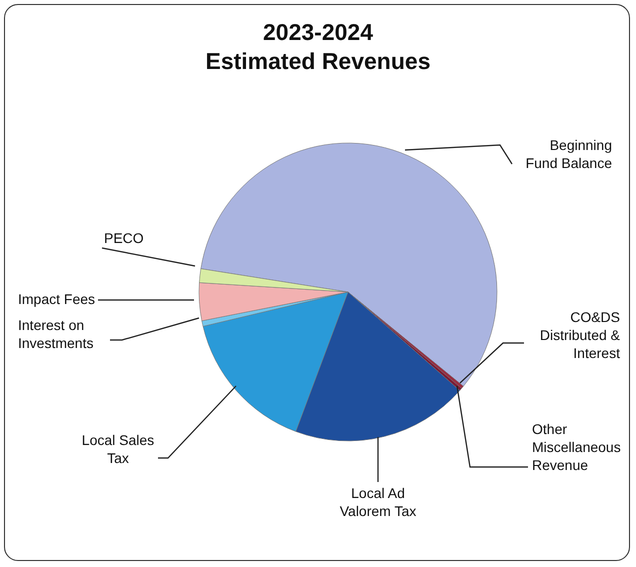 This screenshot has height=567, width=636. What do you see at coordinates (124, 238) in the screenshot?
I see `slice-label: PECO` at bounding box center [124, 238].